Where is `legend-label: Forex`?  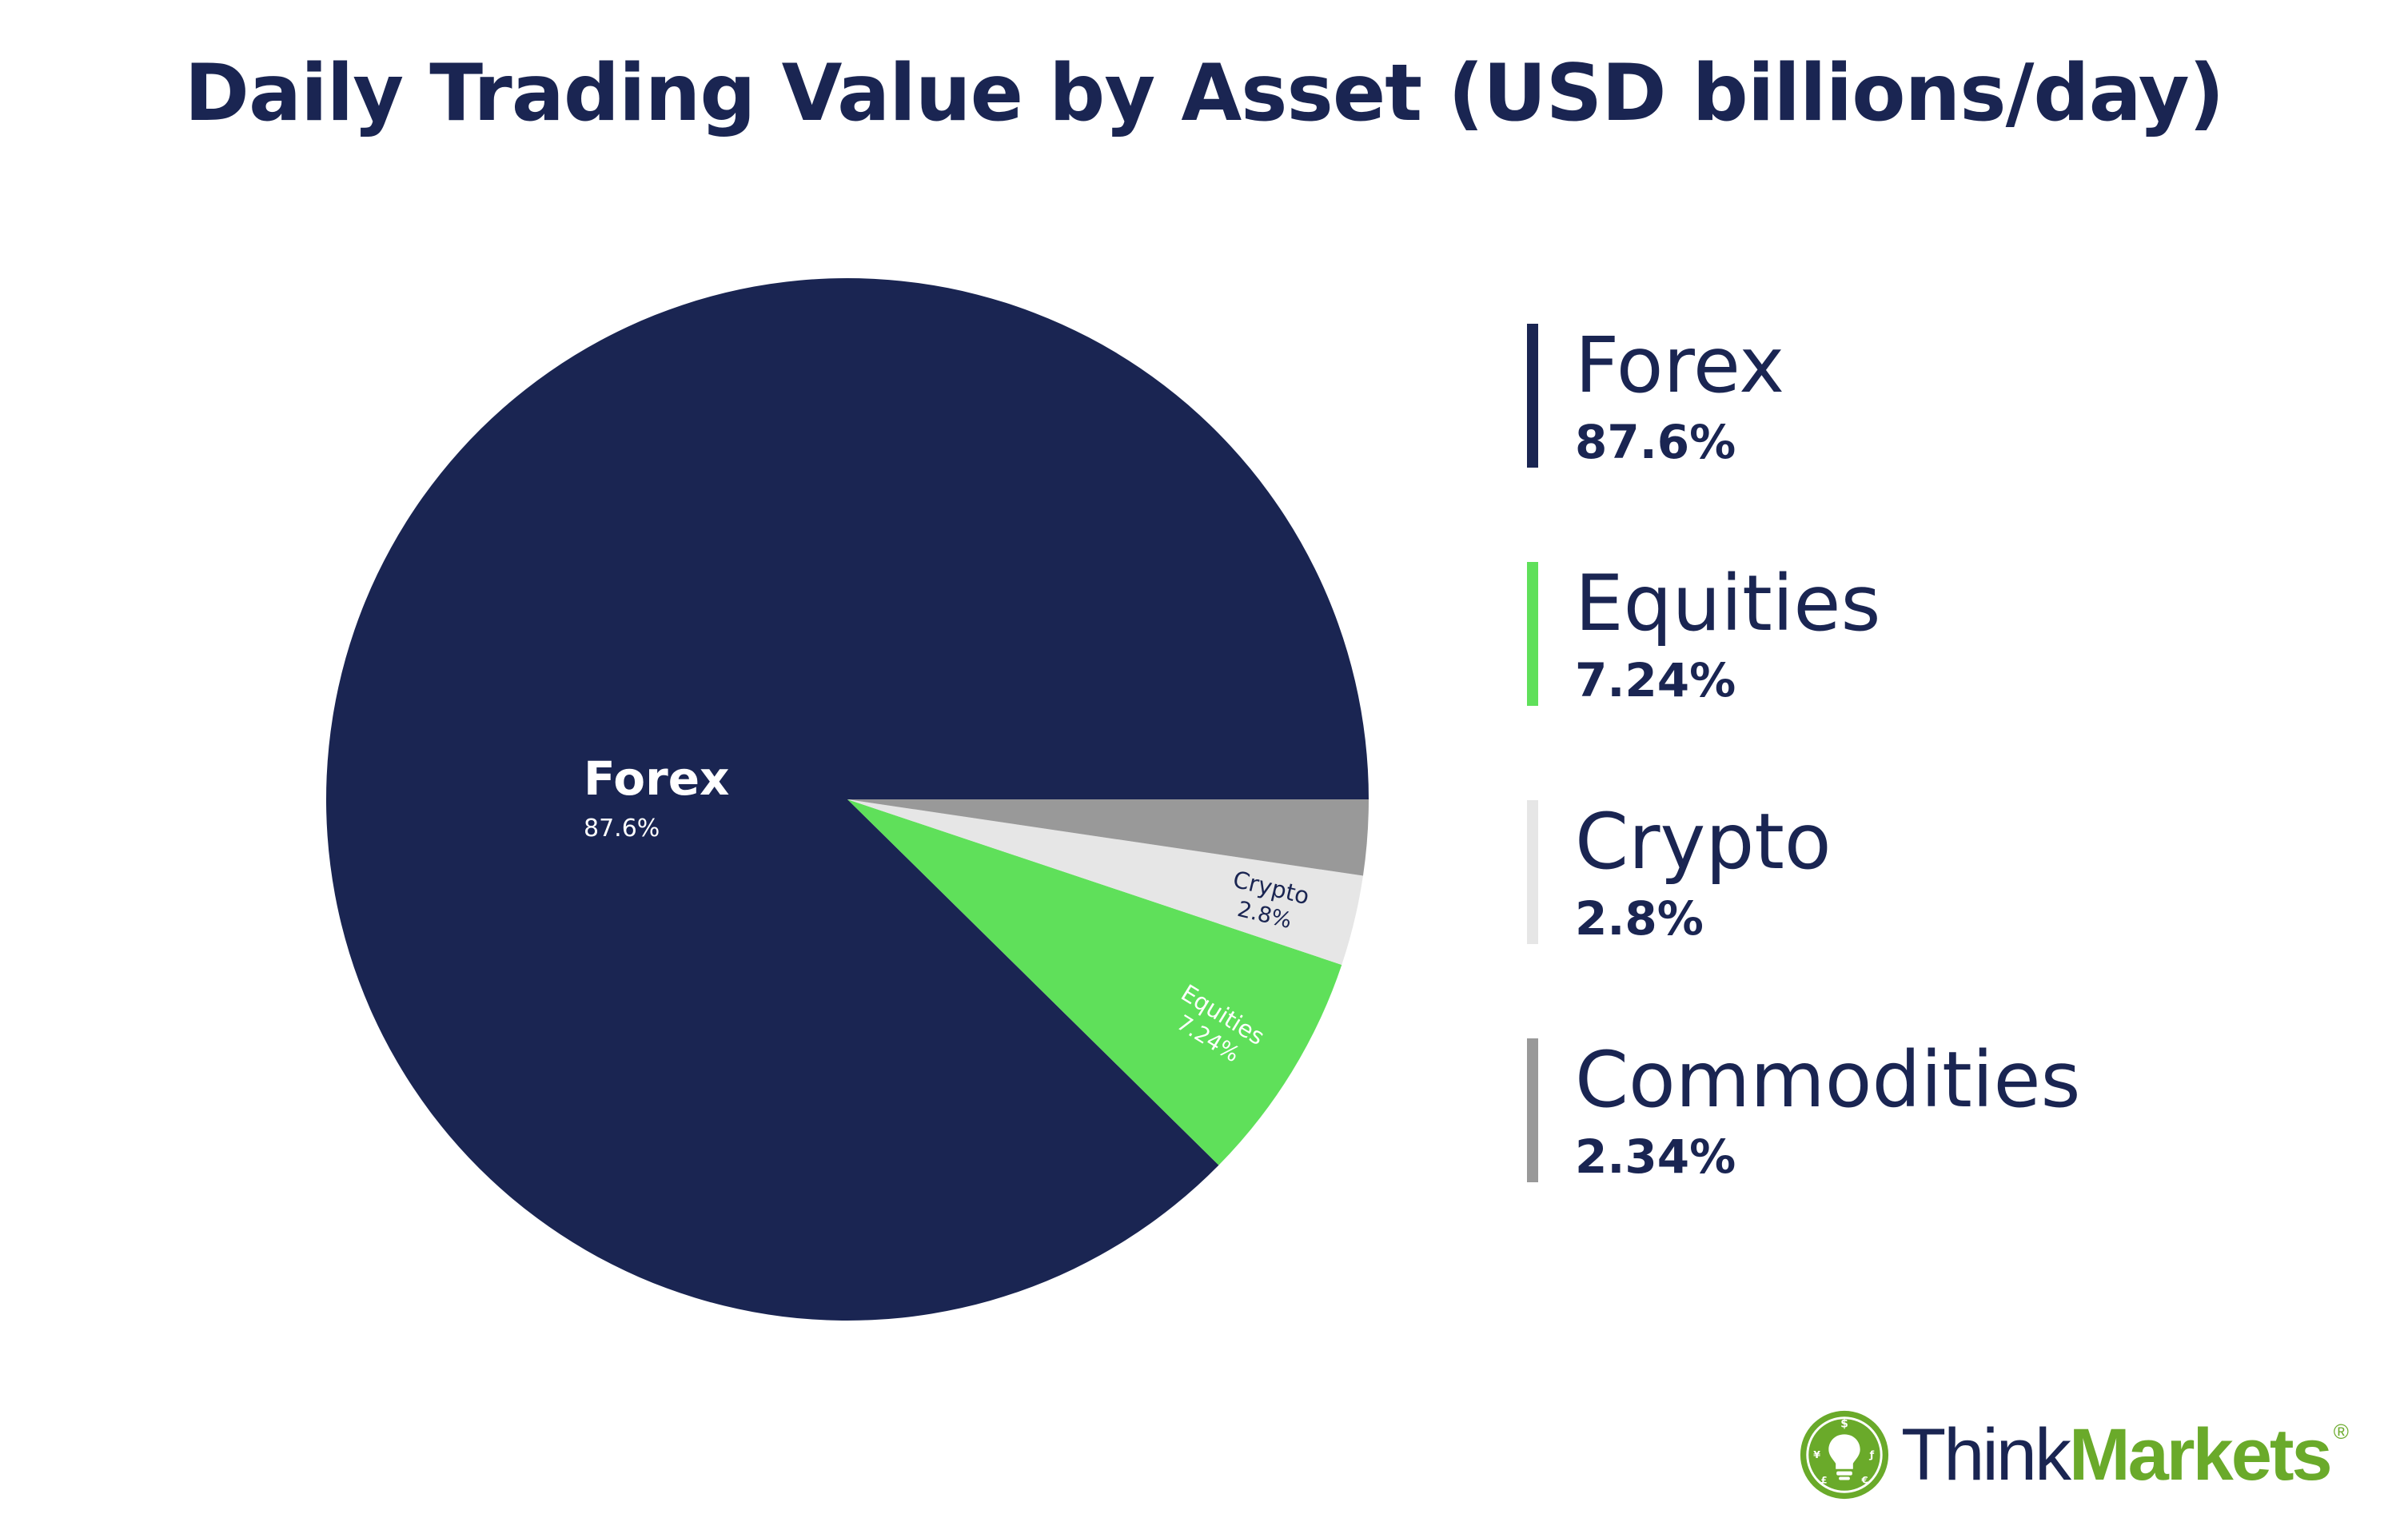
legend-label: Forex is located at coordinates (1680, 365).